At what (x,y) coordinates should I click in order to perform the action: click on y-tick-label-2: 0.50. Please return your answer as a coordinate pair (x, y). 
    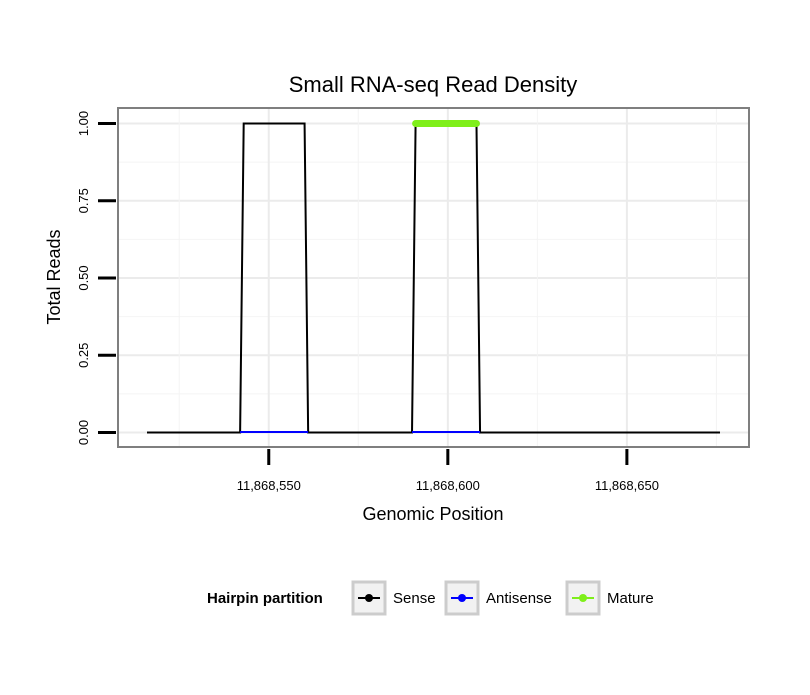
    Looking at the image, I should click on (83, 277).